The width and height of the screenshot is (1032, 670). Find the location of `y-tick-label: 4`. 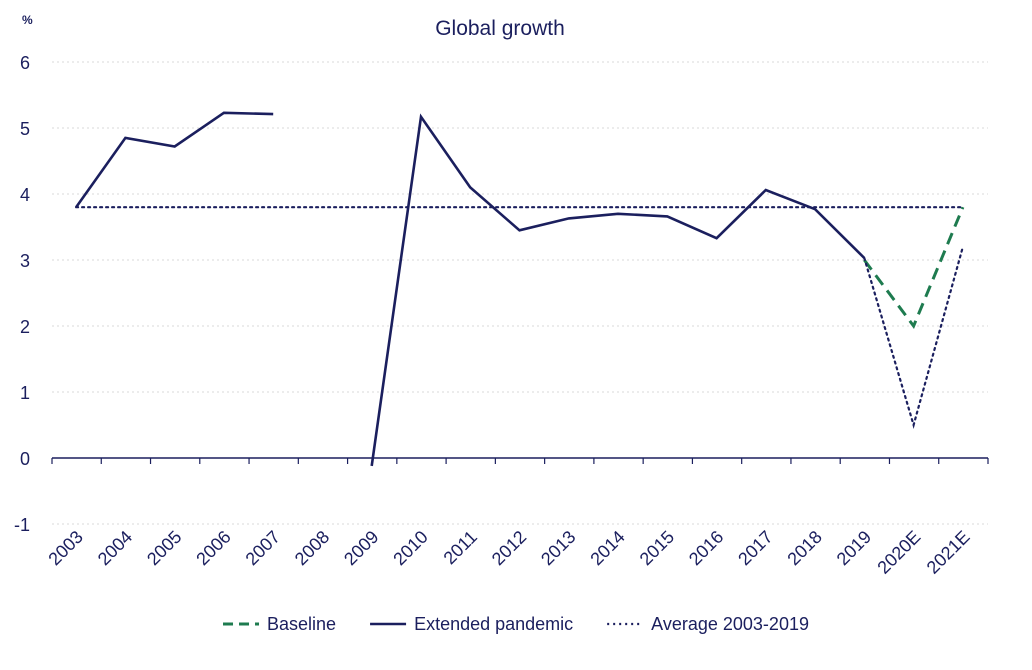

y-tick-label: 4 is located at coordinates (25, 195).